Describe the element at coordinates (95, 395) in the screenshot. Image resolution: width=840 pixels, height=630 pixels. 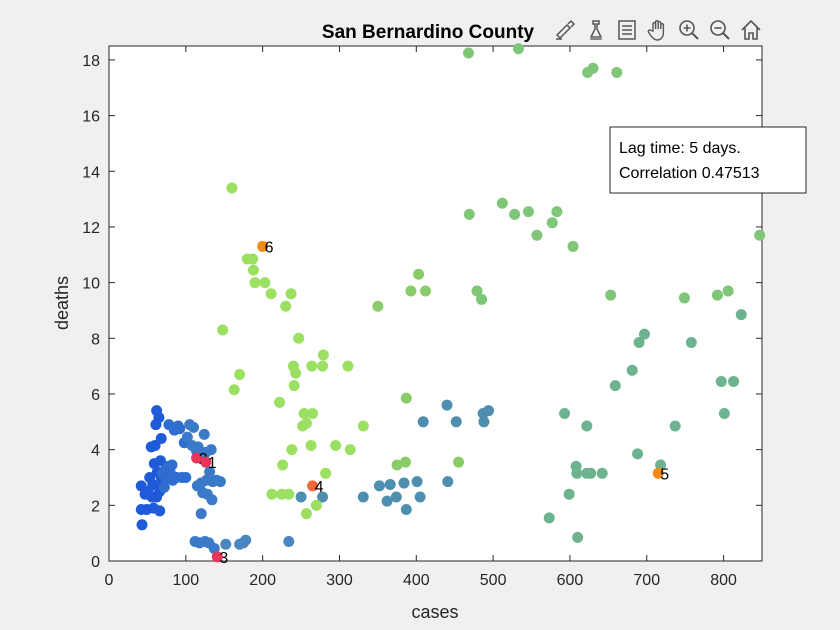
I see `y-tick-label: 6` at that location.